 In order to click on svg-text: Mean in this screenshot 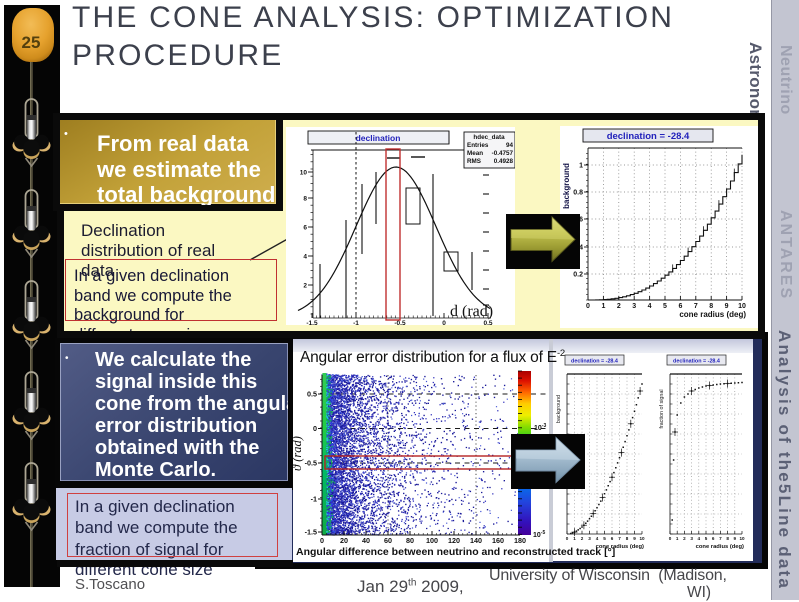, I will do `click(475, 153)`.